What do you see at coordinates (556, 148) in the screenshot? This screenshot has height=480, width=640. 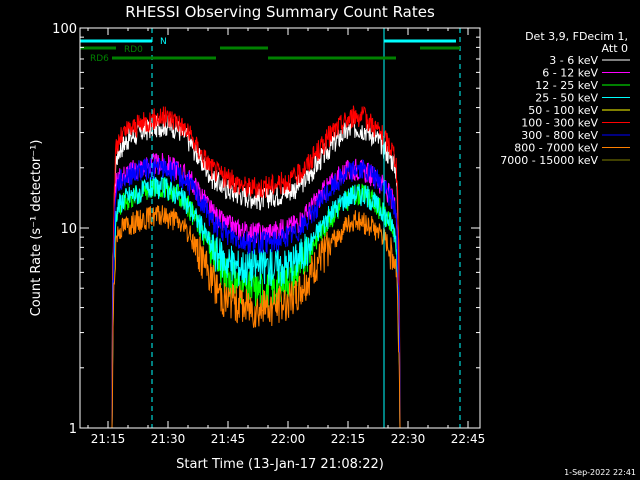 I see `legend-label-7: 800 - 7000 keV` at bounding box center [556, 148].